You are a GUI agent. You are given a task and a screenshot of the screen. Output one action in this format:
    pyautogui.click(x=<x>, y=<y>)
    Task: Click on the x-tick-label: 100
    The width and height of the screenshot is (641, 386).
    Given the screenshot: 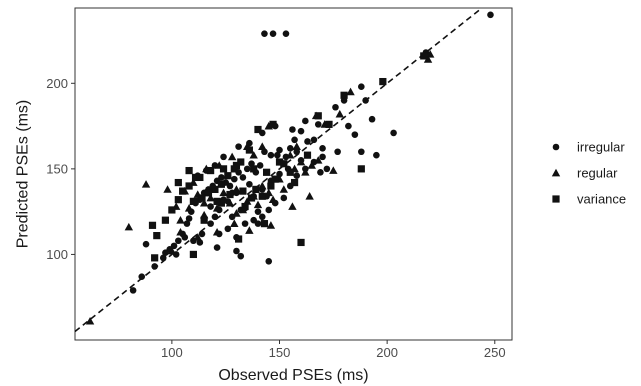 What is the action you would take?
    pyautogui.click(x=172, y=352)
    